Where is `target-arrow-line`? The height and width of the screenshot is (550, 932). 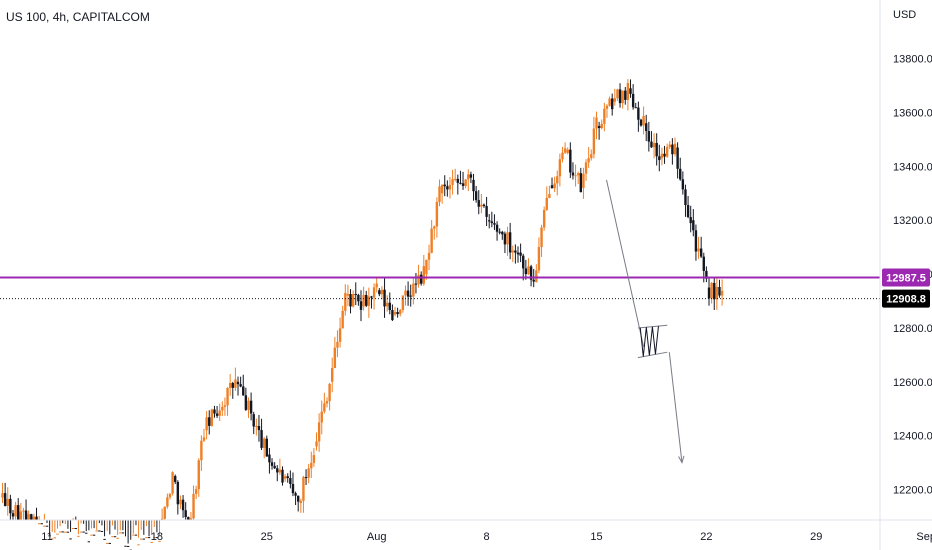
target-arrow-line is located at coordinates (675, 407).